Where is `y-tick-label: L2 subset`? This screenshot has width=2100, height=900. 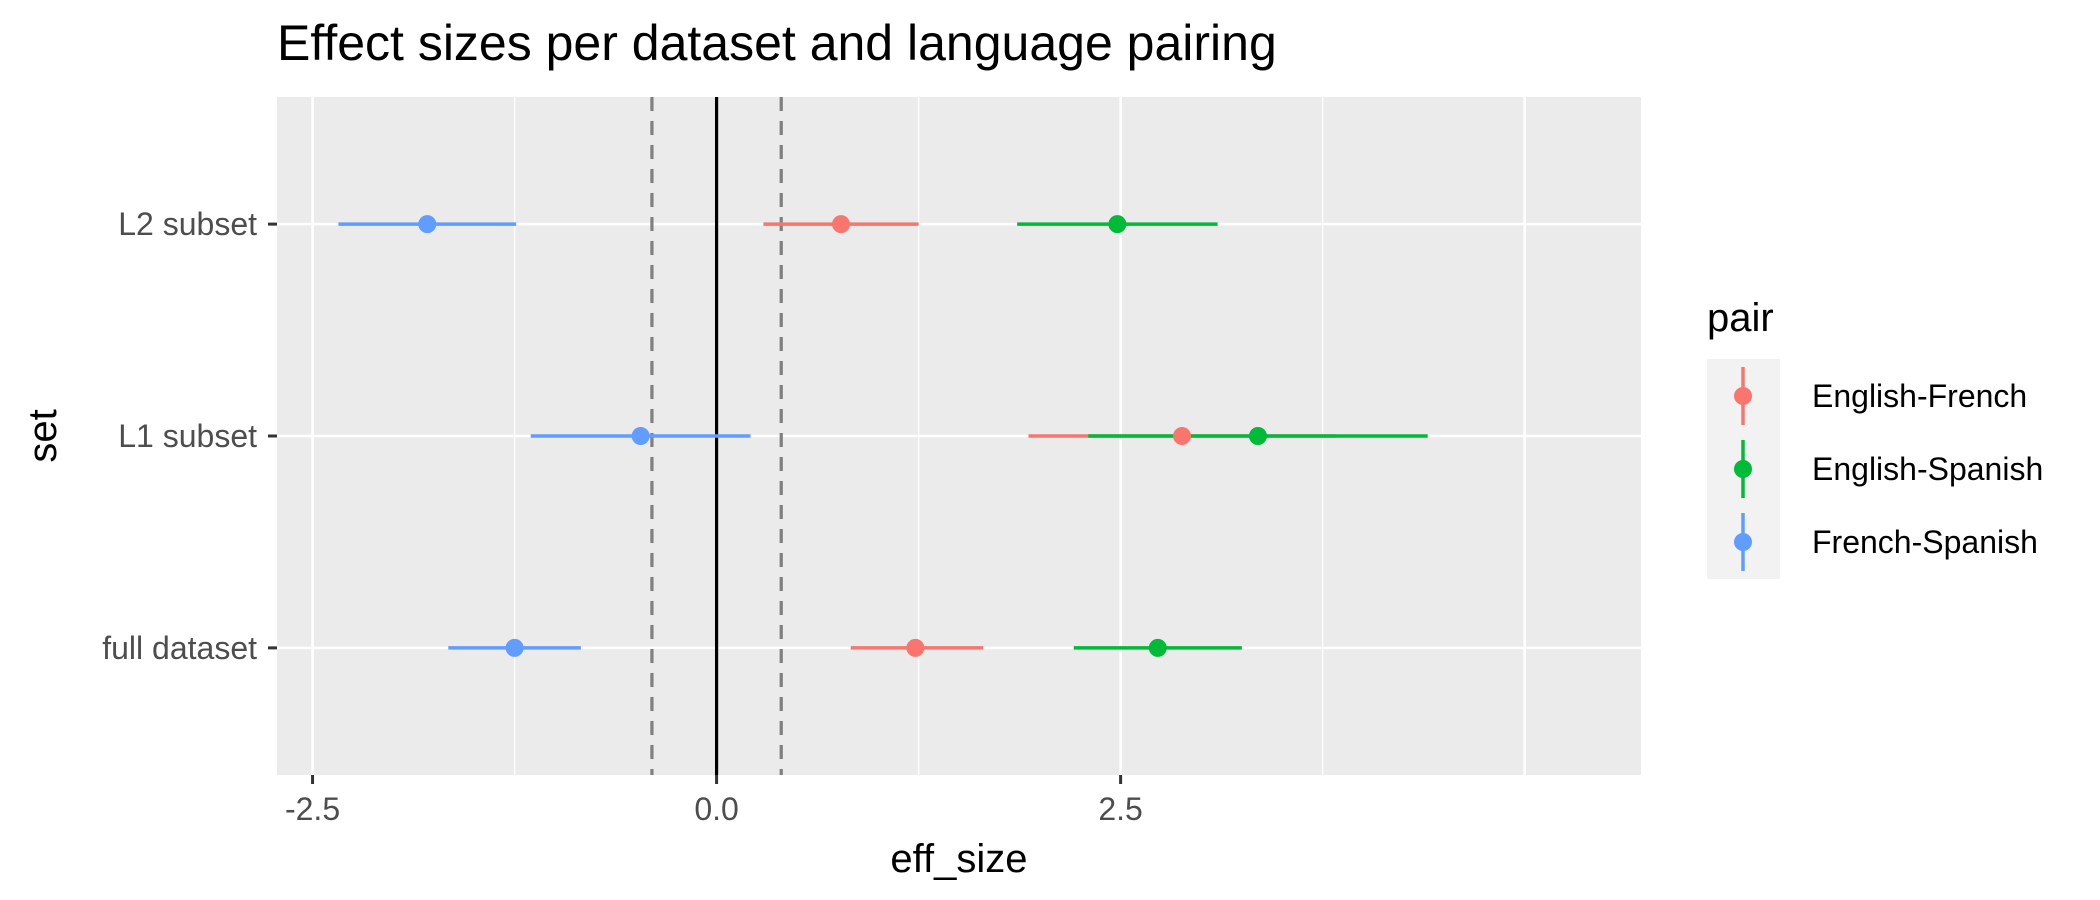 y-tick-label: L2 subset is located at coordinates (187, 224).